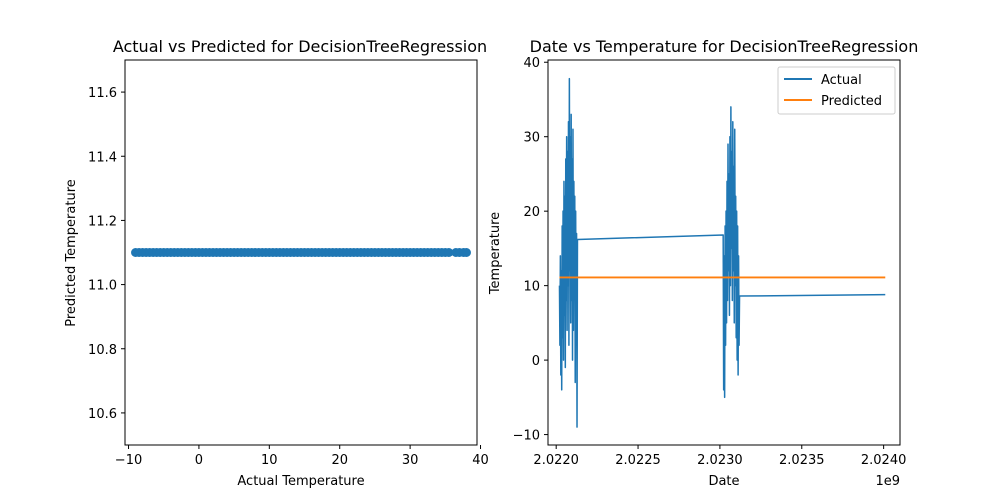 This screenshot has height=500, width=1000. Describe the element at coordinates (720, 460) in the screenshot. I see `right-x-tick-label: 2.0230` at that location.